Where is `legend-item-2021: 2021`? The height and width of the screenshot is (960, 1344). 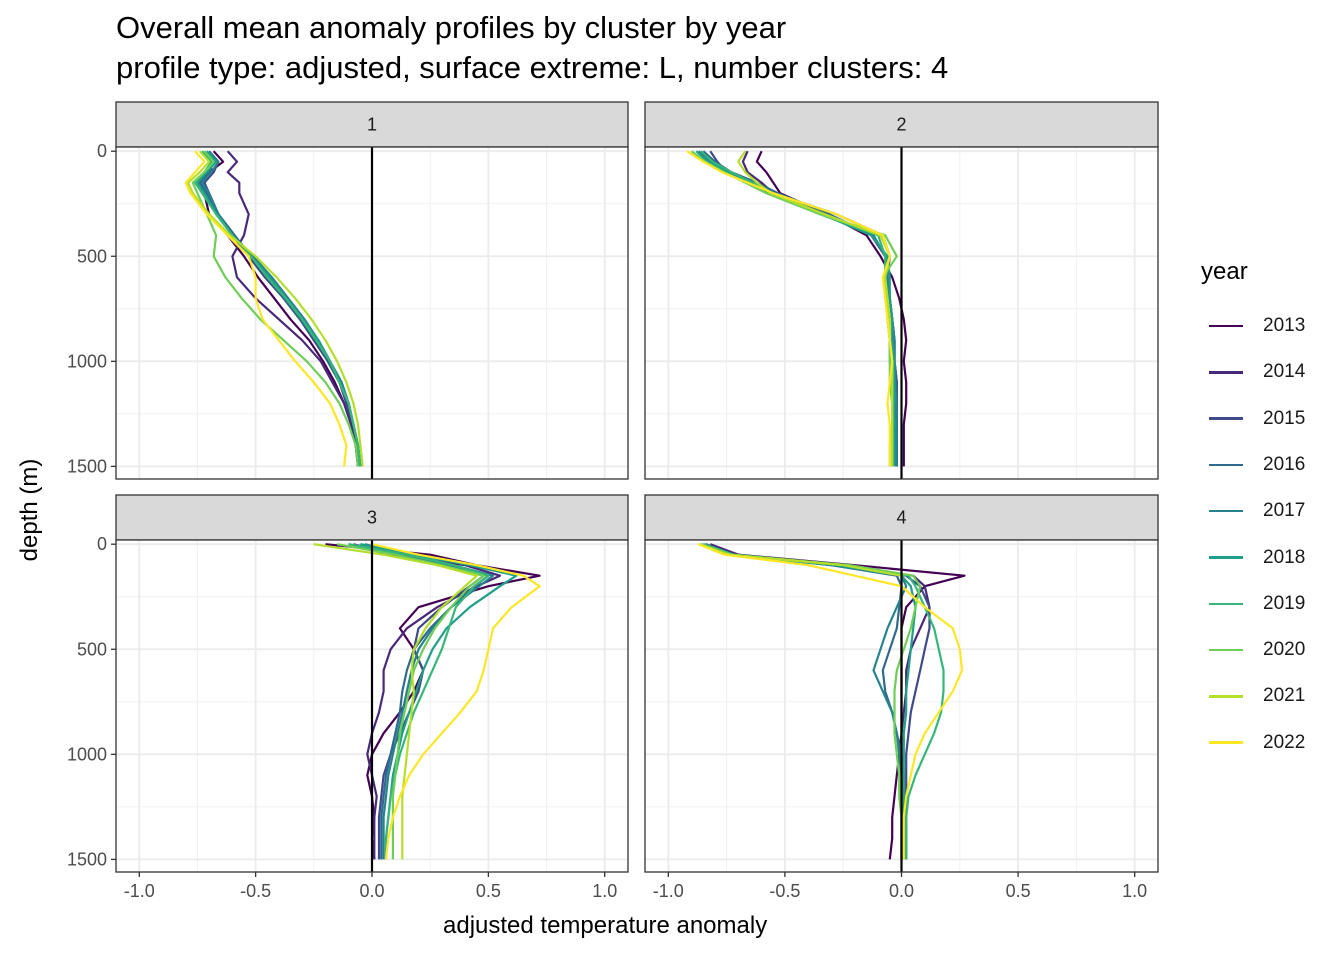 legend-item-2021: 2021 is located at coordinates (1257, 696).